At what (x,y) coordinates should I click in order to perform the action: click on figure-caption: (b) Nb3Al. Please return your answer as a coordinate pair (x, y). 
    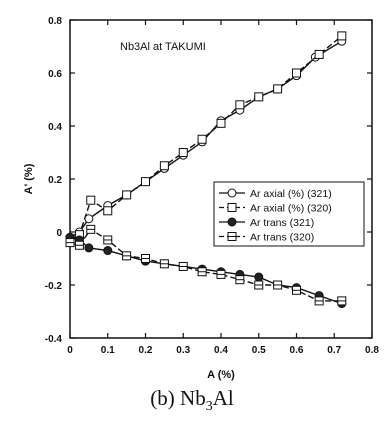
    Looking at the image, I should click on (192, 400).